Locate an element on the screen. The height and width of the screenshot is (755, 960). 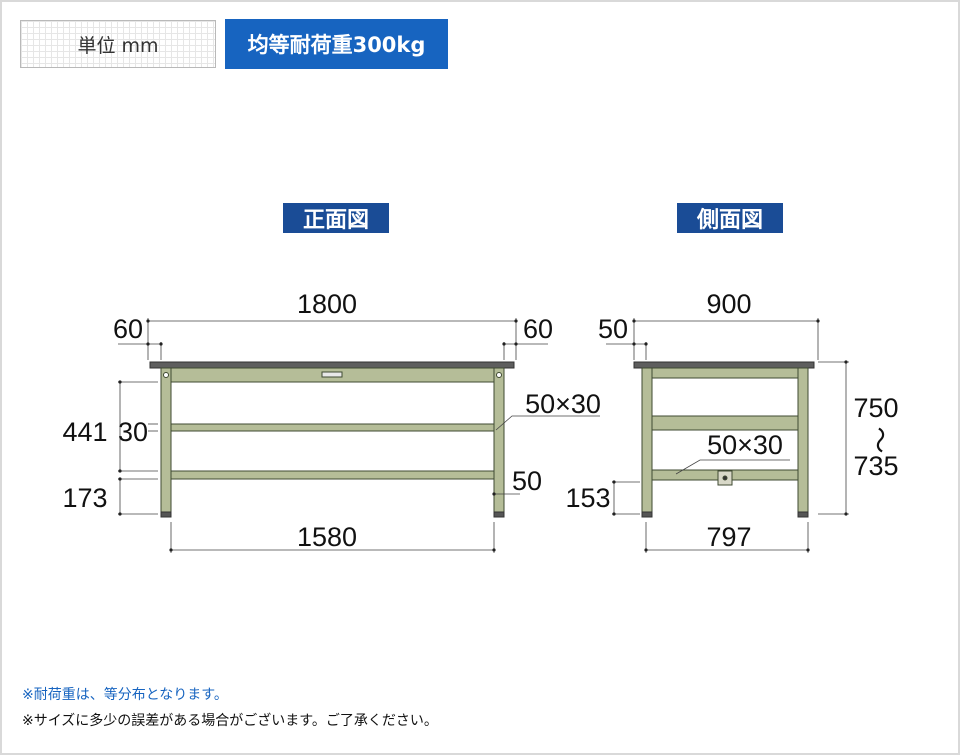
dim-height-range-mark: 〜 is located at coordinates (879, 440).